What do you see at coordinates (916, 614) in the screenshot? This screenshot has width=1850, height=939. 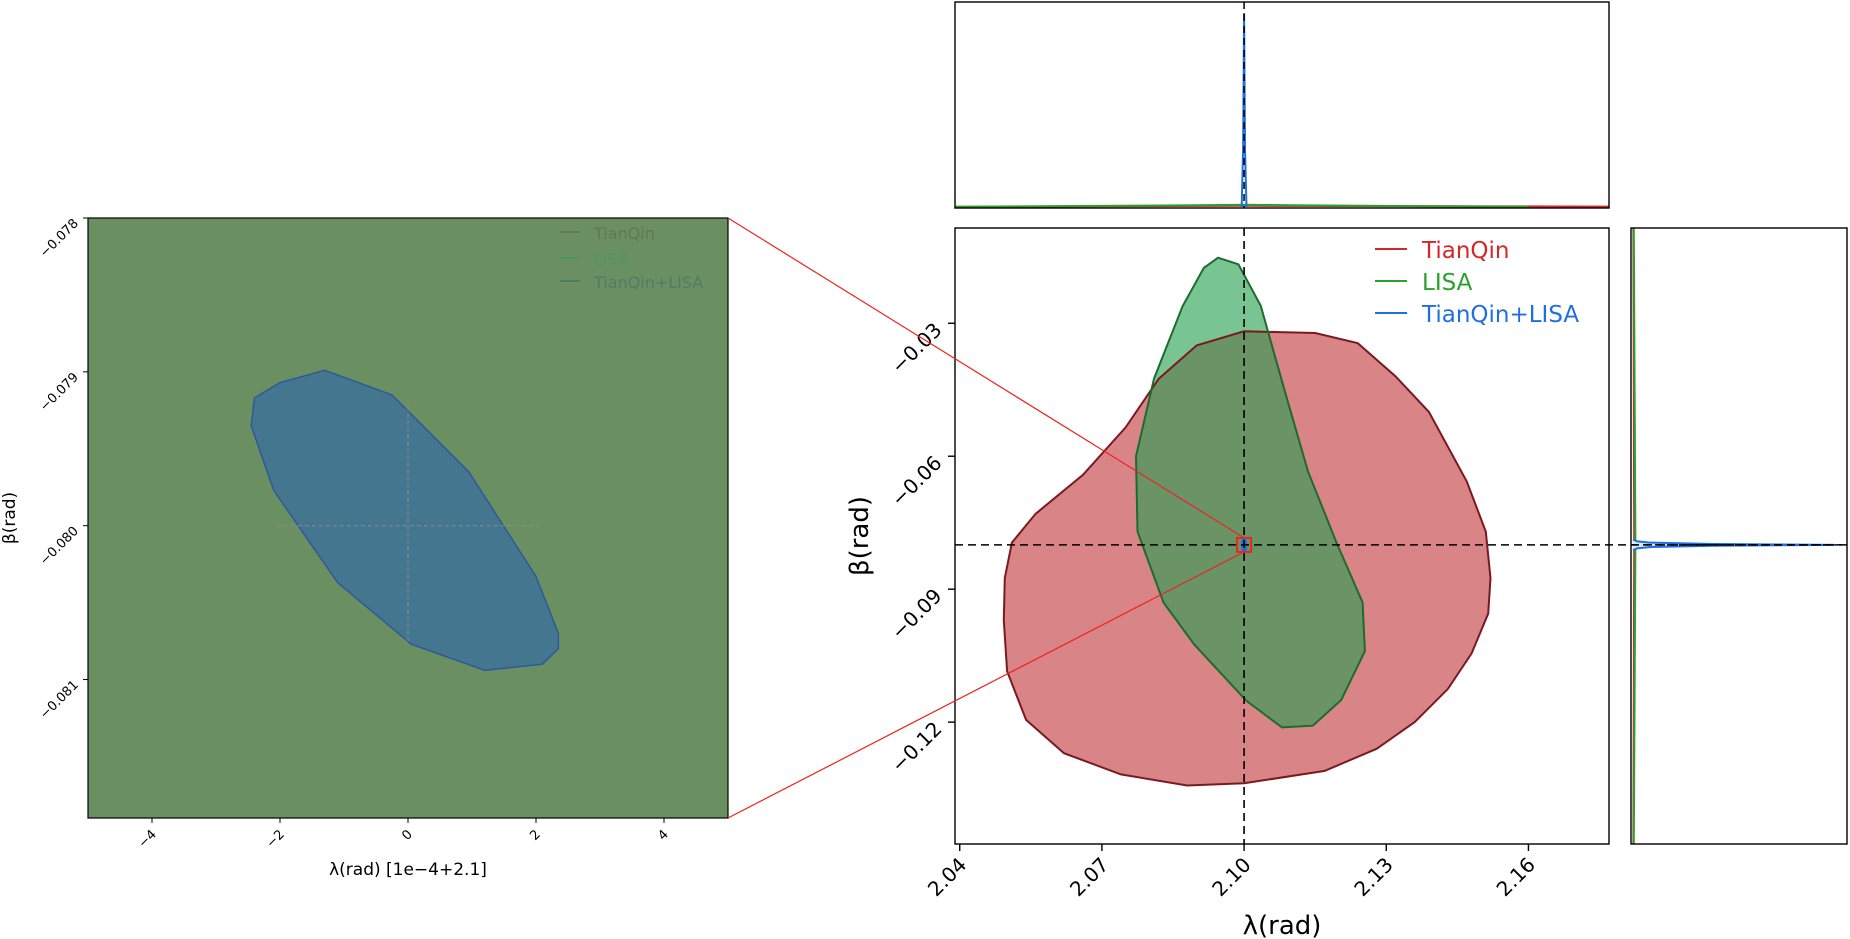 I see `main-y-tick-label: −0.09` at bounding box center [916, 614].